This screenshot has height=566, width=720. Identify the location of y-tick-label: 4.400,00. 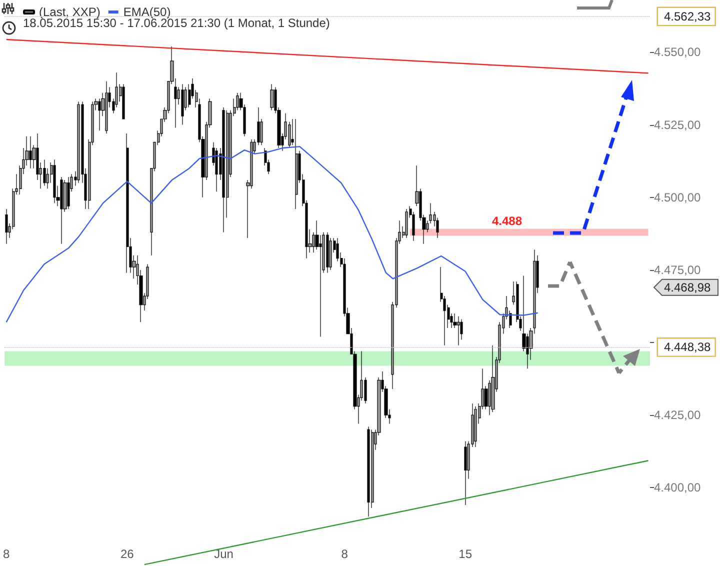
(678, 487).